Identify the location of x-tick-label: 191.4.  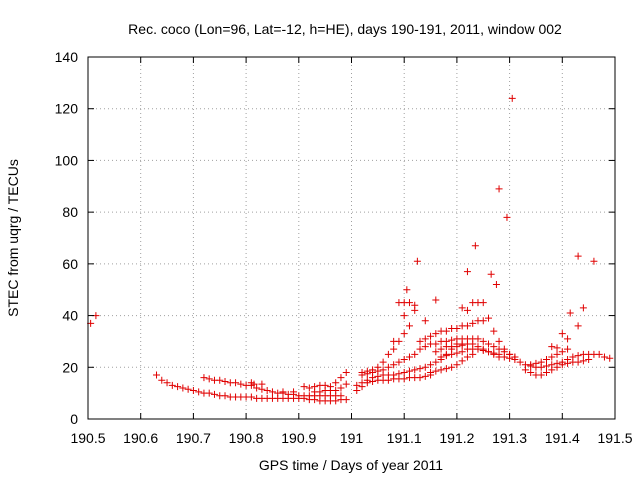
(562, 438).